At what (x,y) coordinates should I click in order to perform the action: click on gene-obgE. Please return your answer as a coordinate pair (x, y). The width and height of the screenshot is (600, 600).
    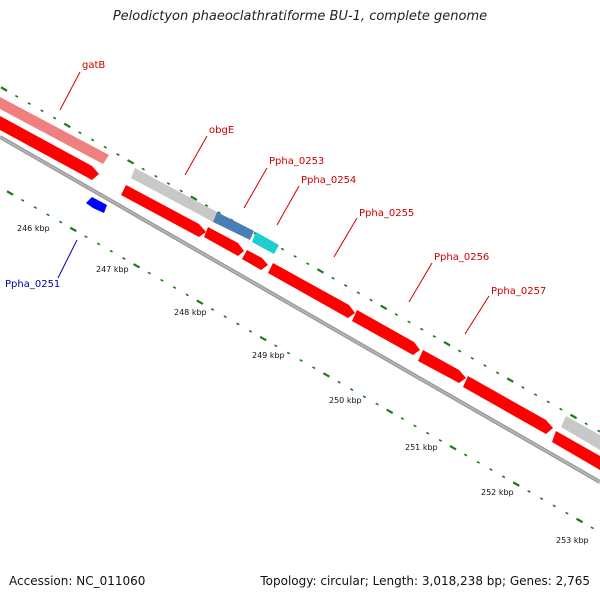
    Looking at the image, I should click on (163, 211).